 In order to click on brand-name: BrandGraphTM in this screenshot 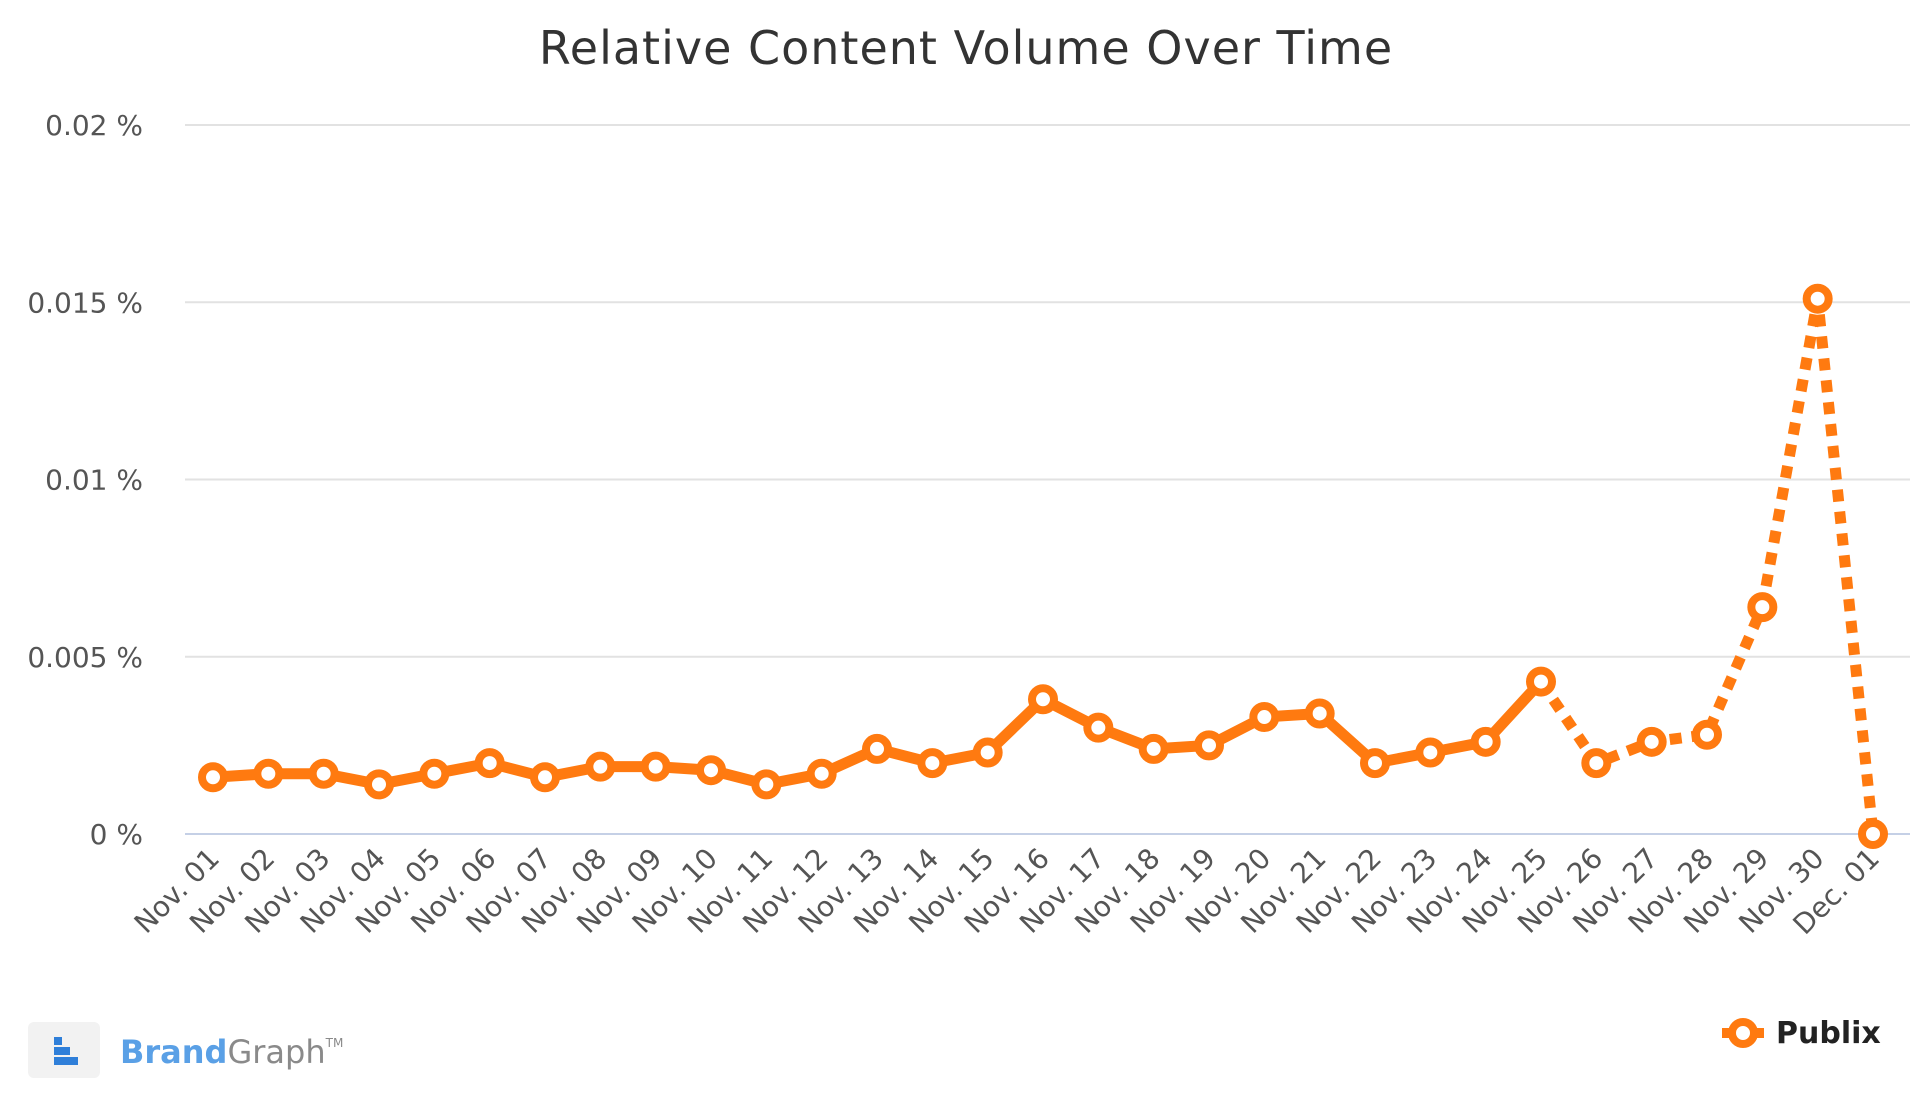, I will do `click(231, 1052)`.